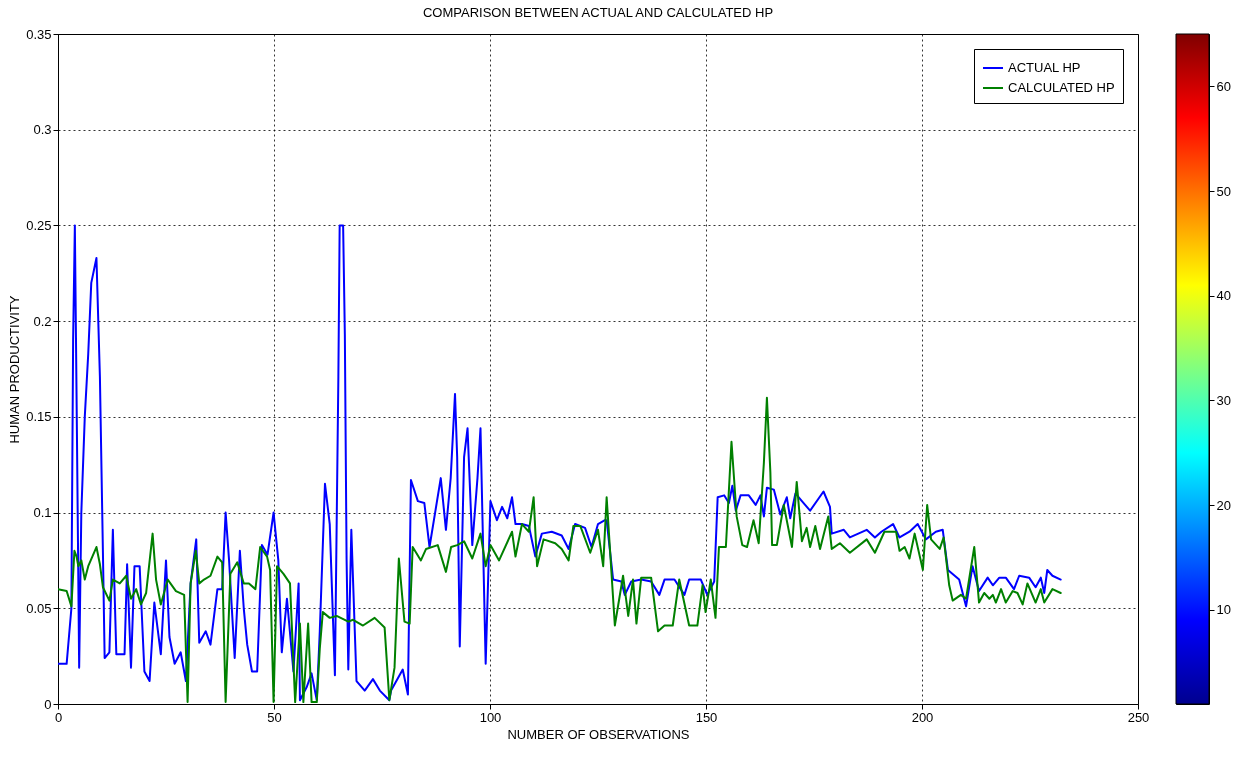 The width and height of the screenshot is (1245, 761). What do you see at coordinates (922, 717) in the screenshot?
I see `x-tick-label: 200` at bounding box center [922, 717].